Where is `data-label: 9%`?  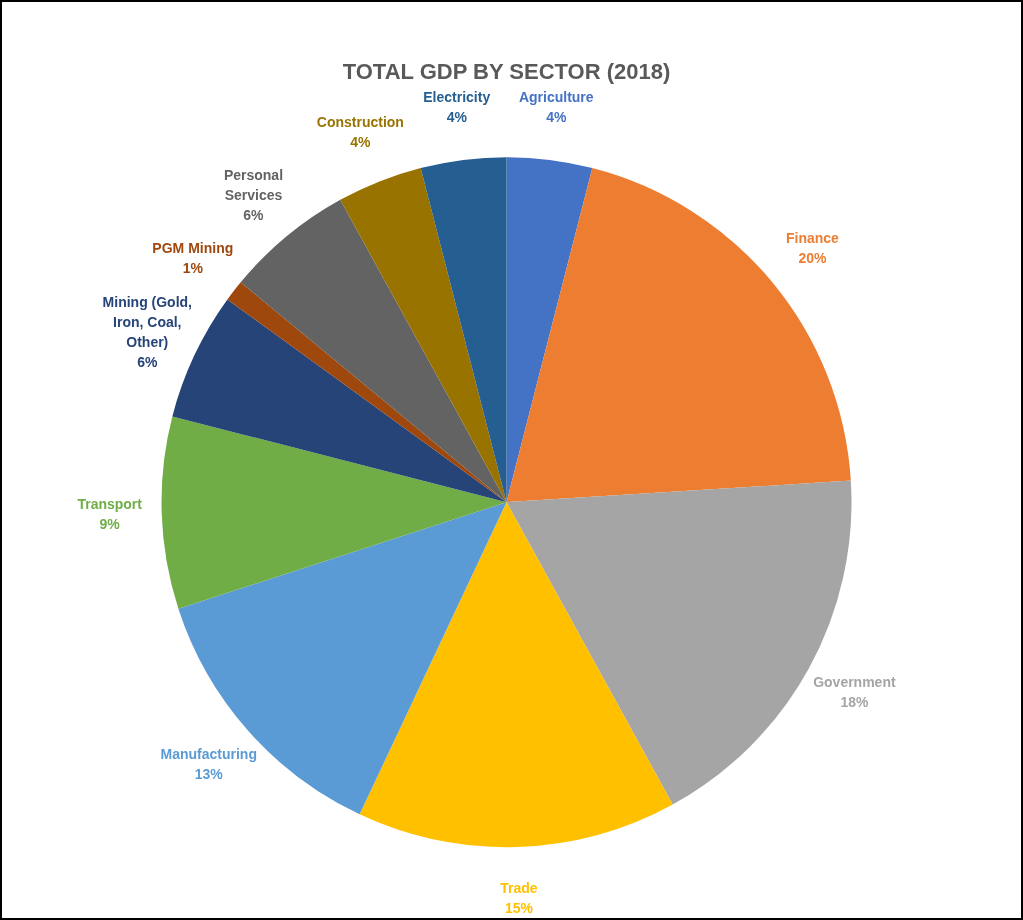 data-label: 9% is located at coordinates (110, 523).